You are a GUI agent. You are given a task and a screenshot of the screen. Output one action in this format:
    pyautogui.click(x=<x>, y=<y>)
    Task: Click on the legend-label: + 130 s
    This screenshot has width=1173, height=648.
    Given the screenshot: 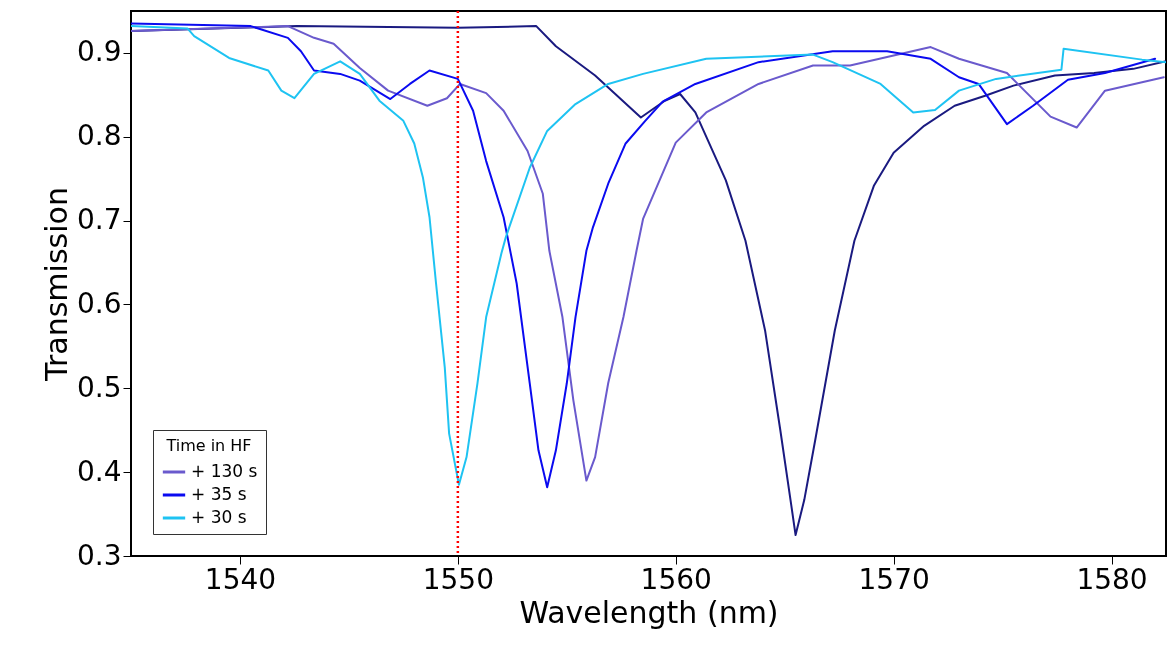 What is the action you would take?
    pyautogui.click(x=224, y=471)
    